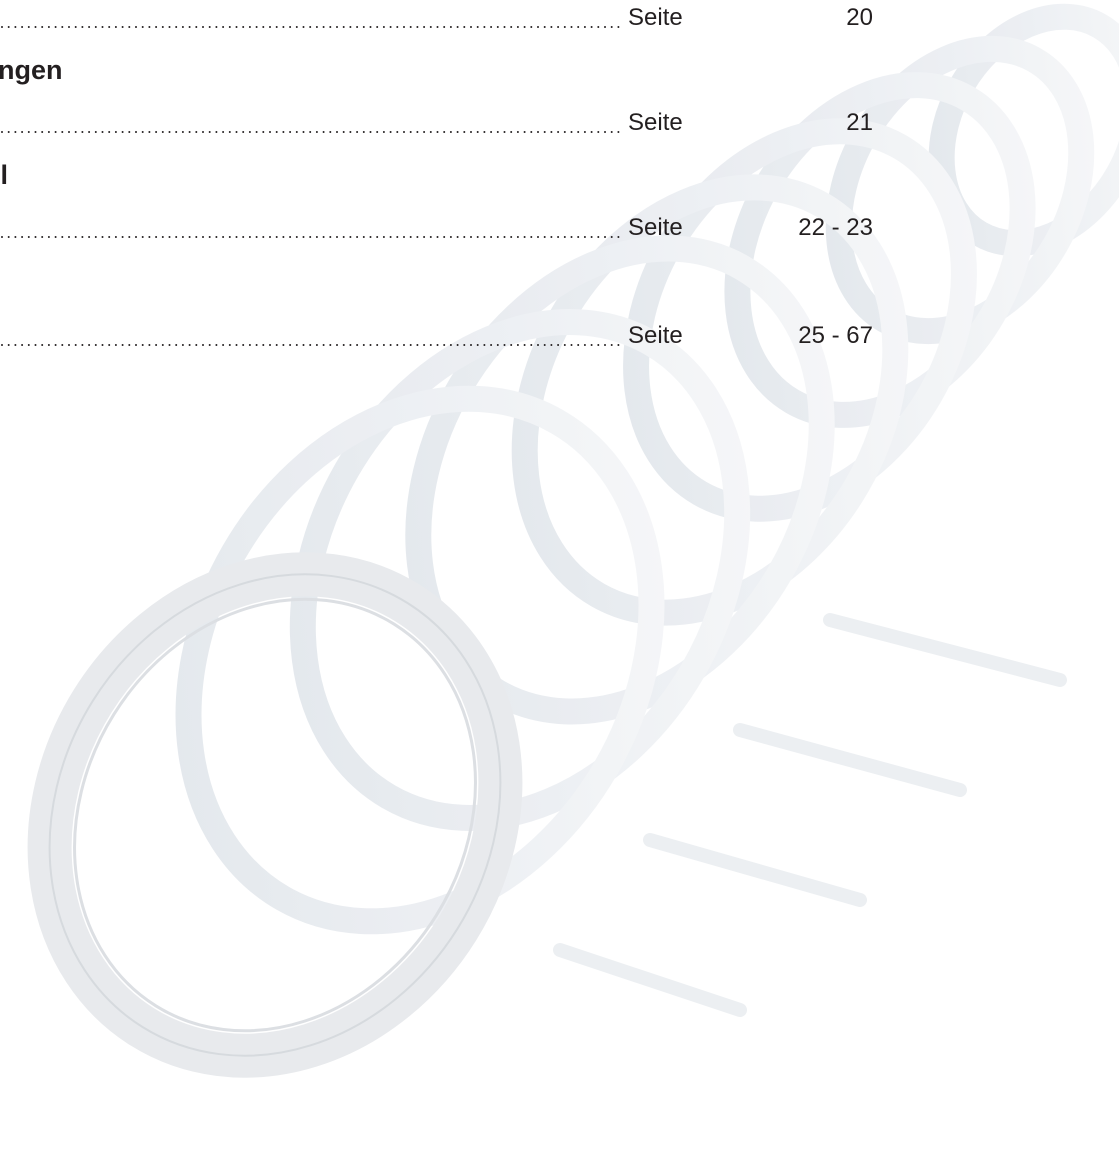 The width and height of the screenshot is (1119, 1155). I want to click on section-heading: hl, so click(4, 175).